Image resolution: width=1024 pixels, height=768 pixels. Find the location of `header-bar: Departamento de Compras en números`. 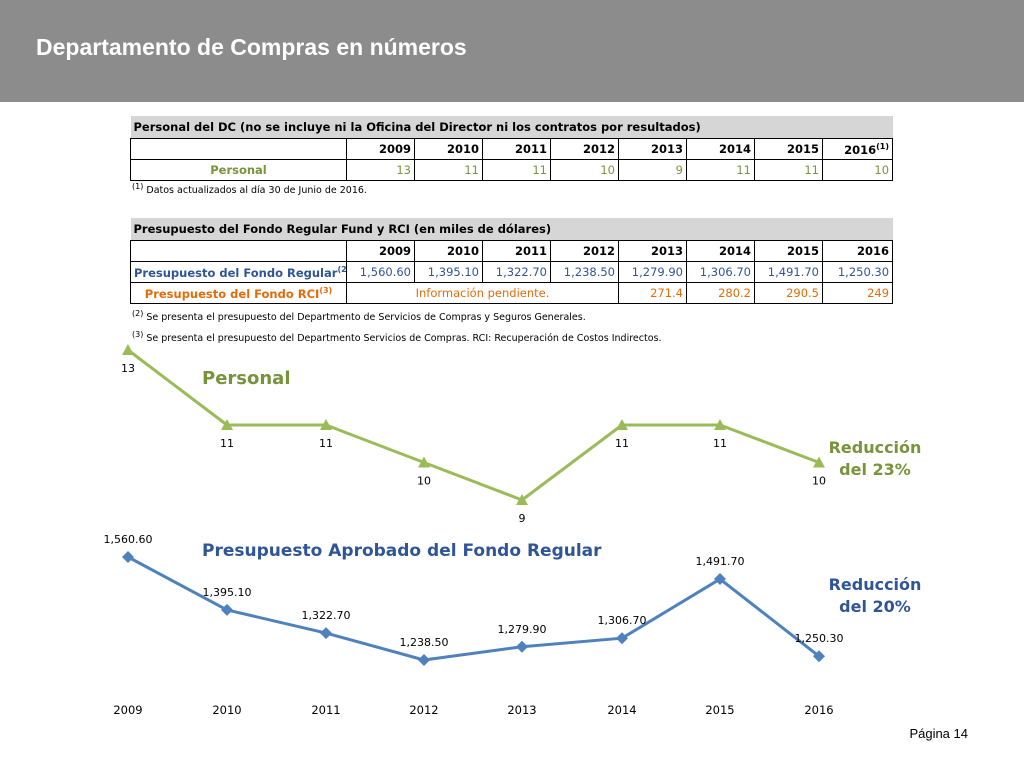

header-bar: Departamento de Compras en números is located at coordinates (512, 51).